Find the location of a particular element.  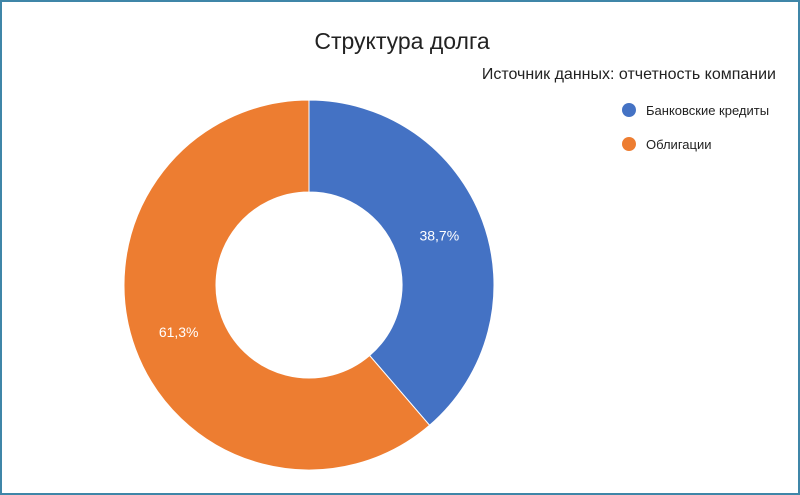

slice-label-bank-loans: 38,7% is located at coordinates (439, 235).